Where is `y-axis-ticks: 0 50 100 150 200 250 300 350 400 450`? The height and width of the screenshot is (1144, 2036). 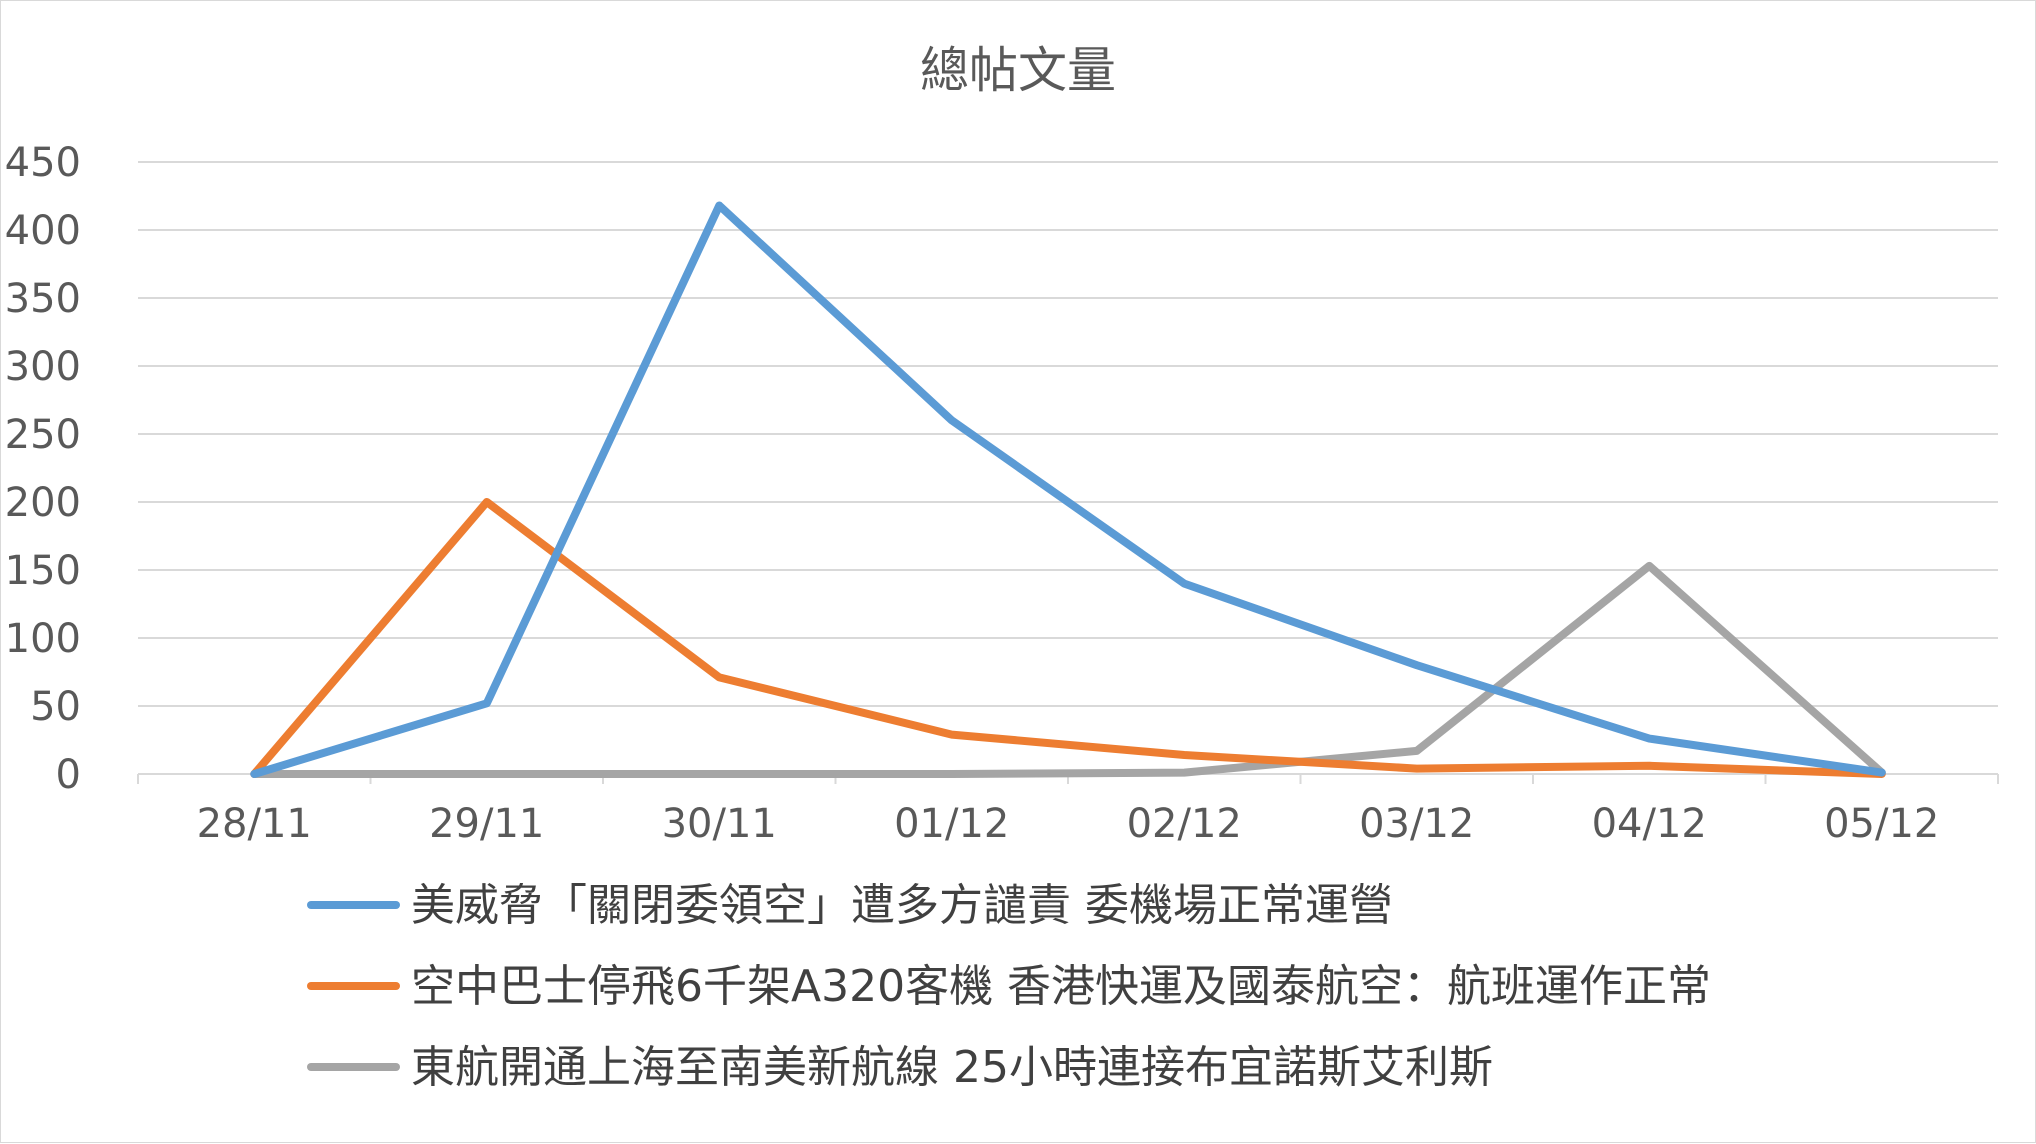
y-axis-ticks: 0 50 100 150 200 250 300 350 400 450 is located at coordinates (43, 469).